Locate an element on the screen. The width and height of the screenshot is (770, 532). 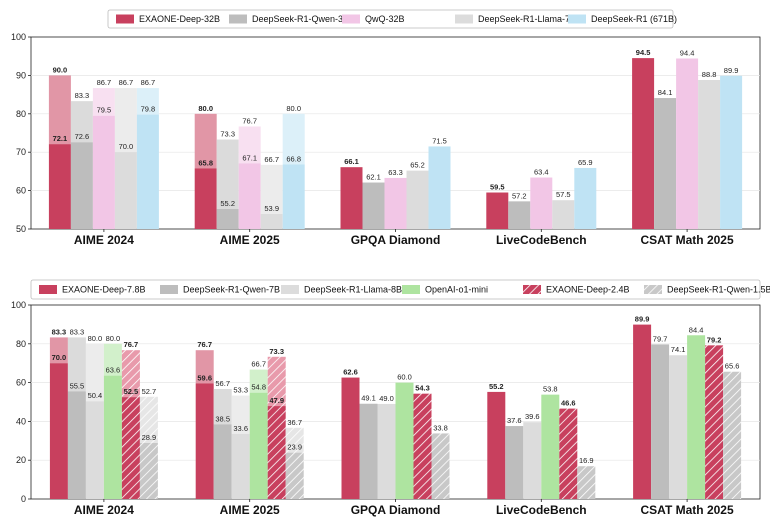
category-label: LiveCodeBench is located at coordinates (541, 510).